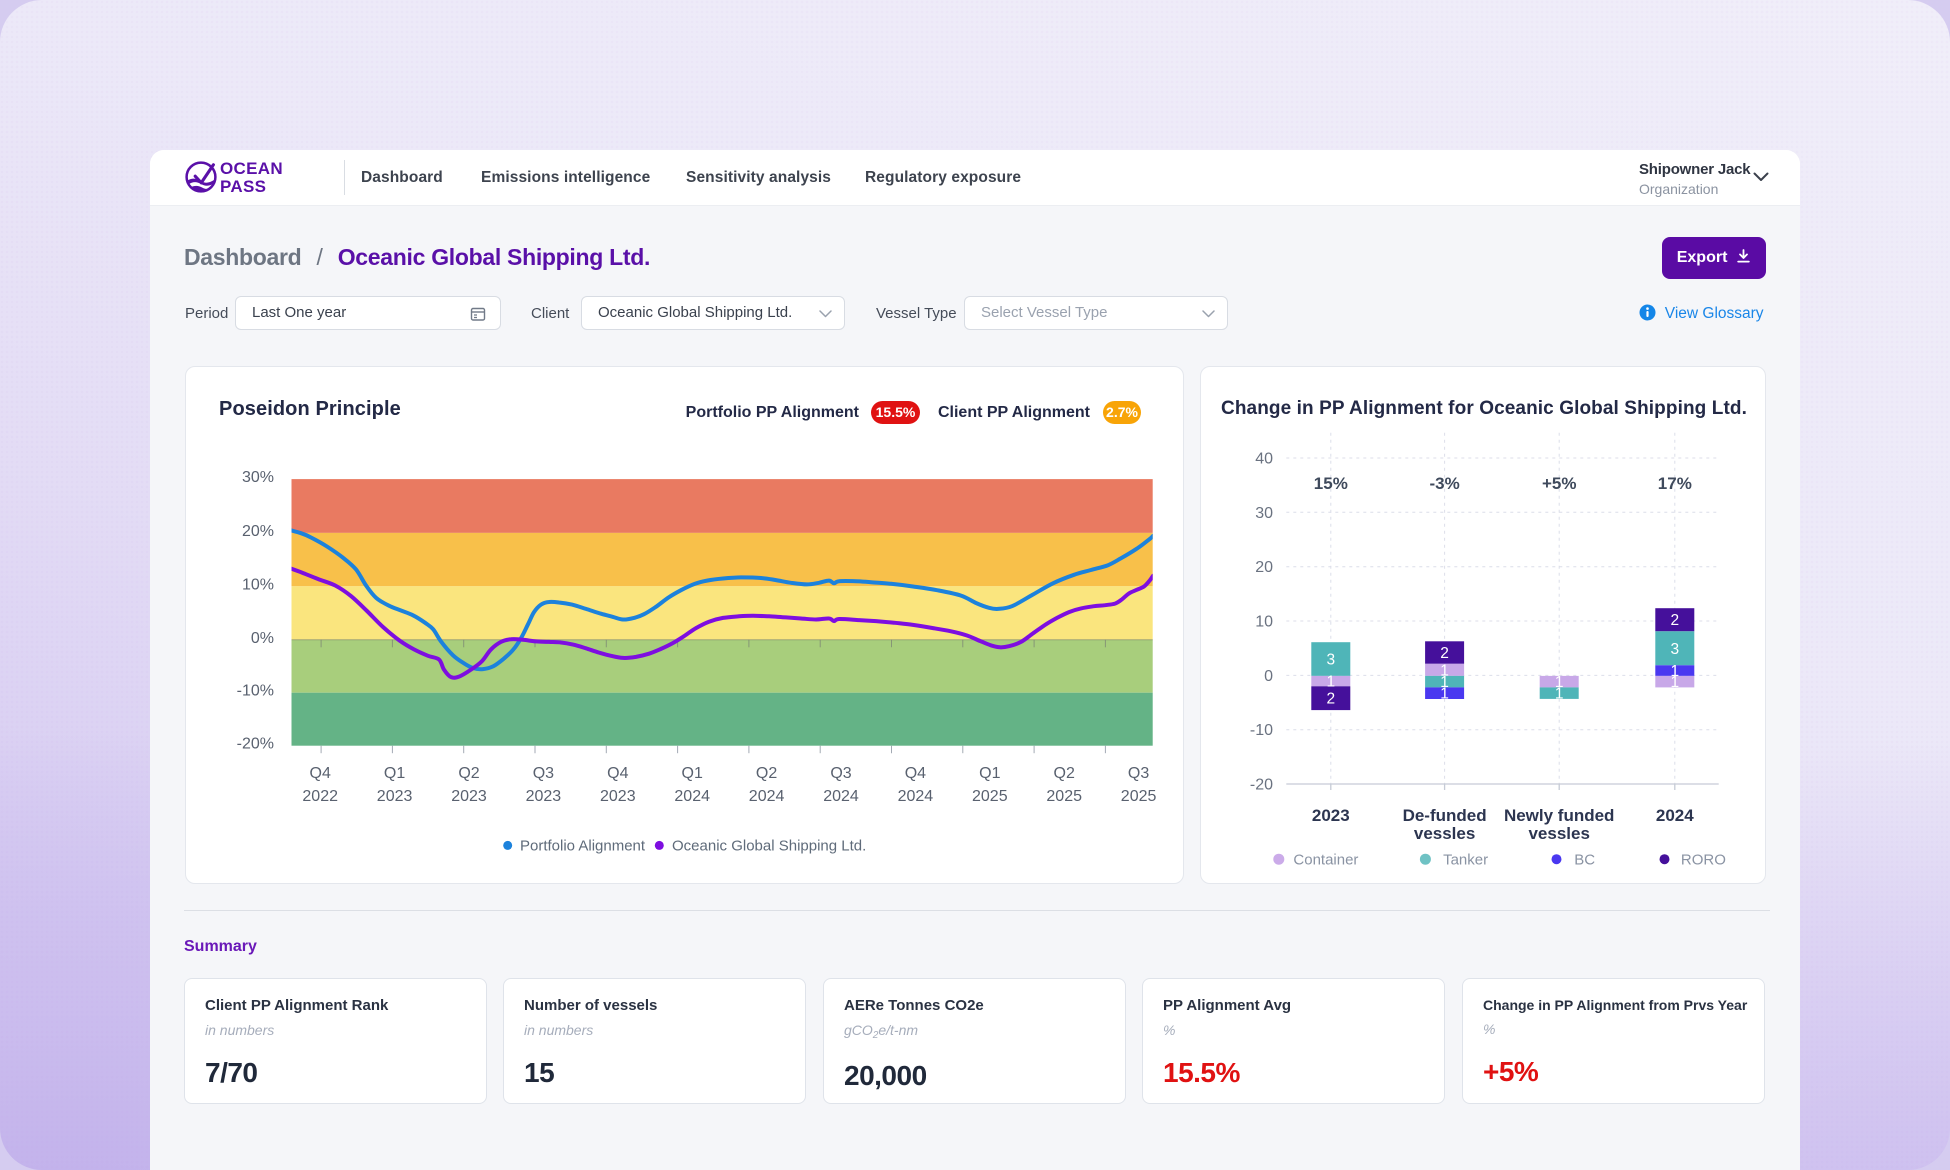 This screenshot has width=1950, height=1170. Describe the element at coordinates (320, 796) in the screenshot. I see `svg-text: 2022` at that location.